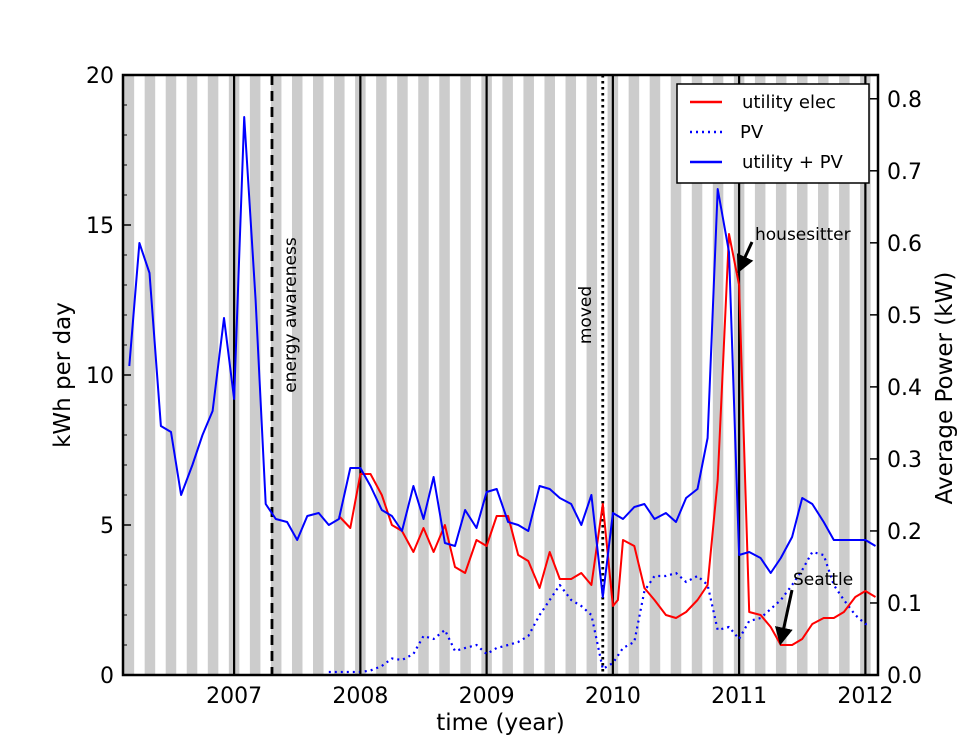  I want to click on y2-tick-label: 0.1, so click(904, 604).